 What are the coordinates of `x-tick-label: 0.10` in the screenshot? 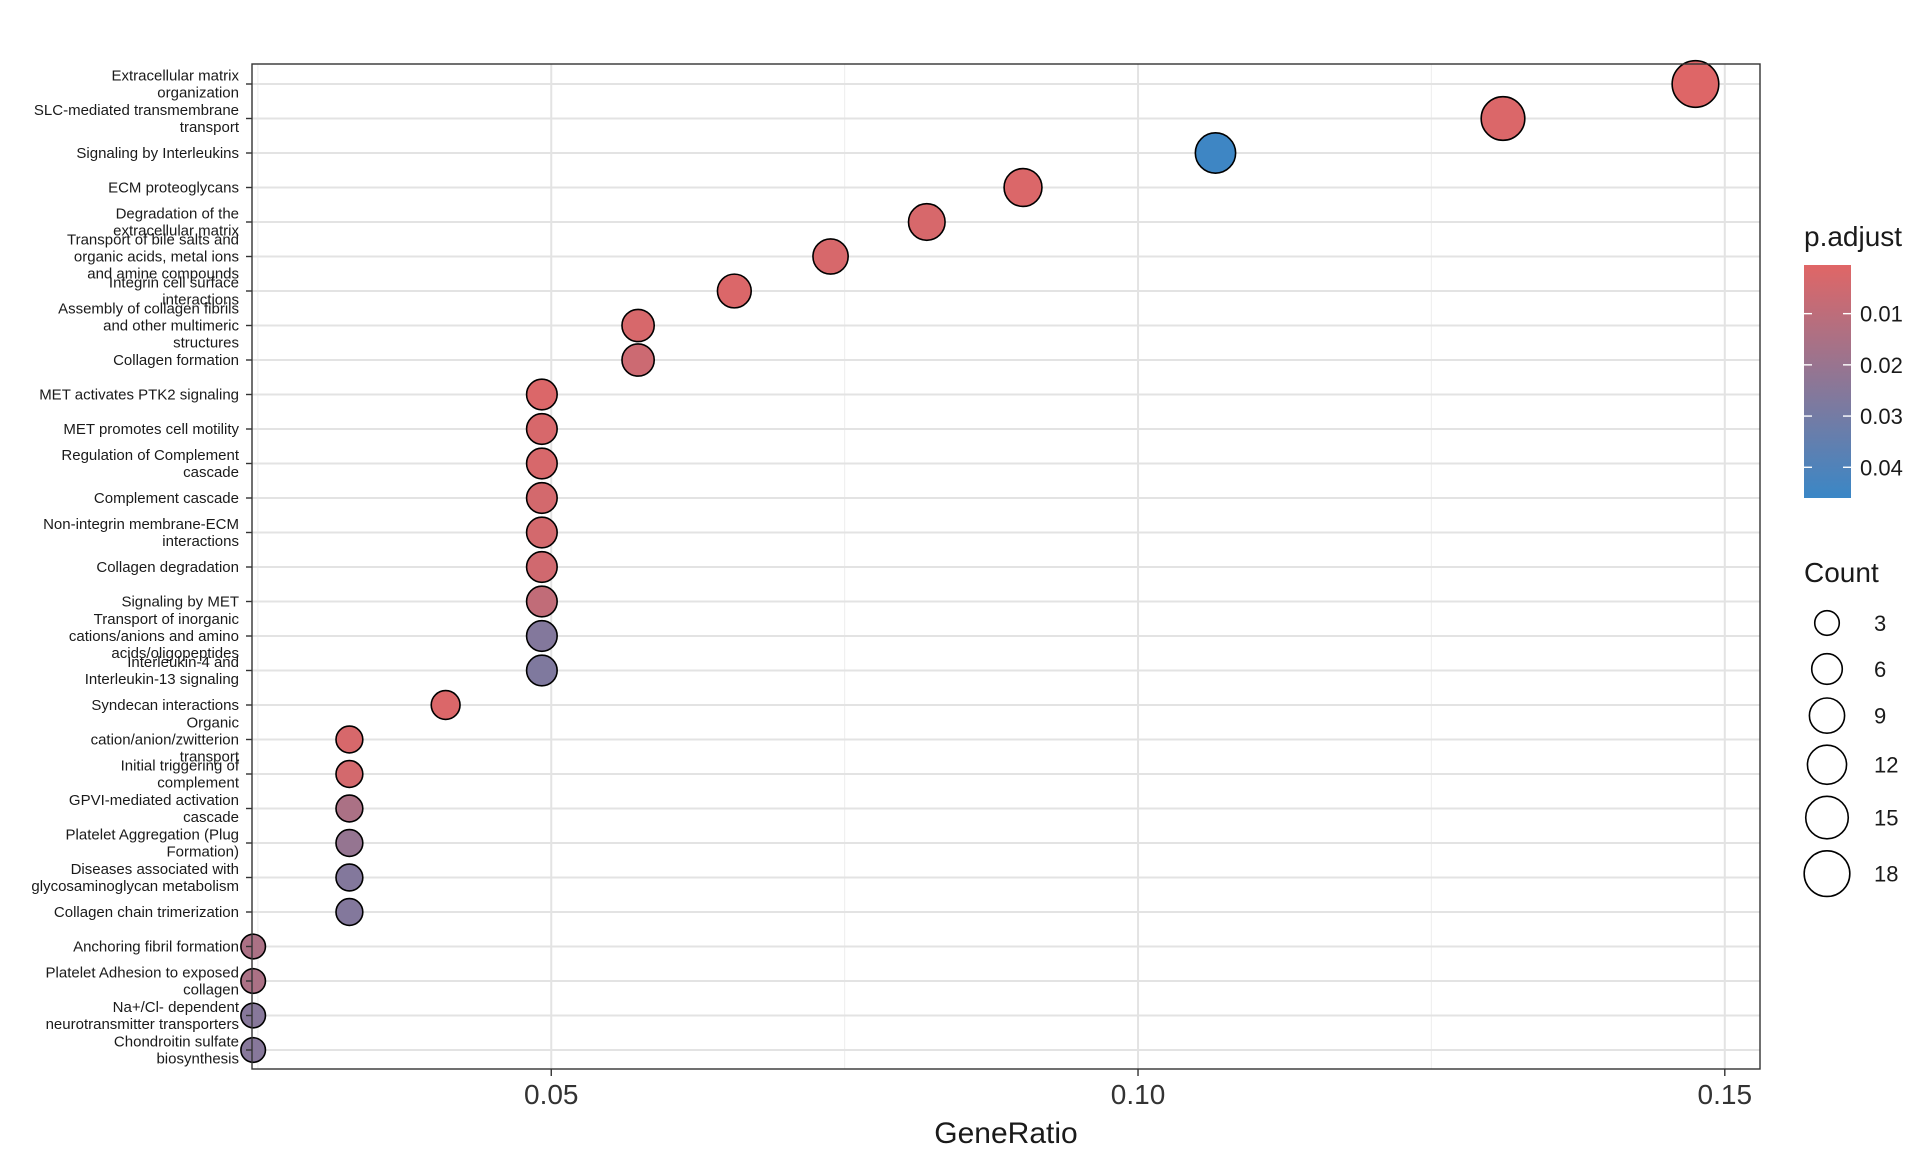 It's located at (1138, 1094).